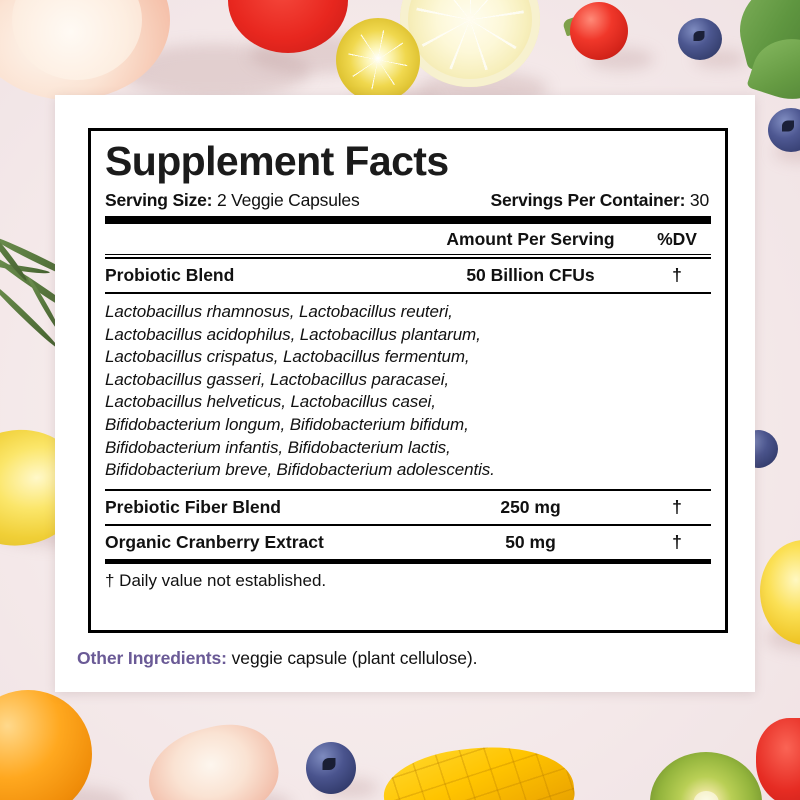 The image size is (800, 800). Describe the element at coordinates (408, 507) in the screenshot. I see `table-row: Prebiotic Fiber Blend 250 mg †` at that location.